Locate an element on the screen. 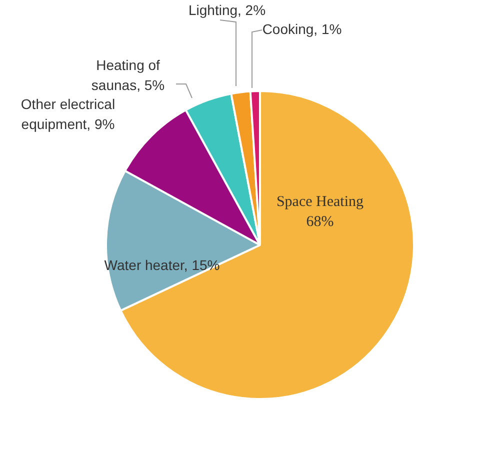 The image size is (502, 461). slice-label: Other electrical equipment, 9% is located at coordinates (68, 114).